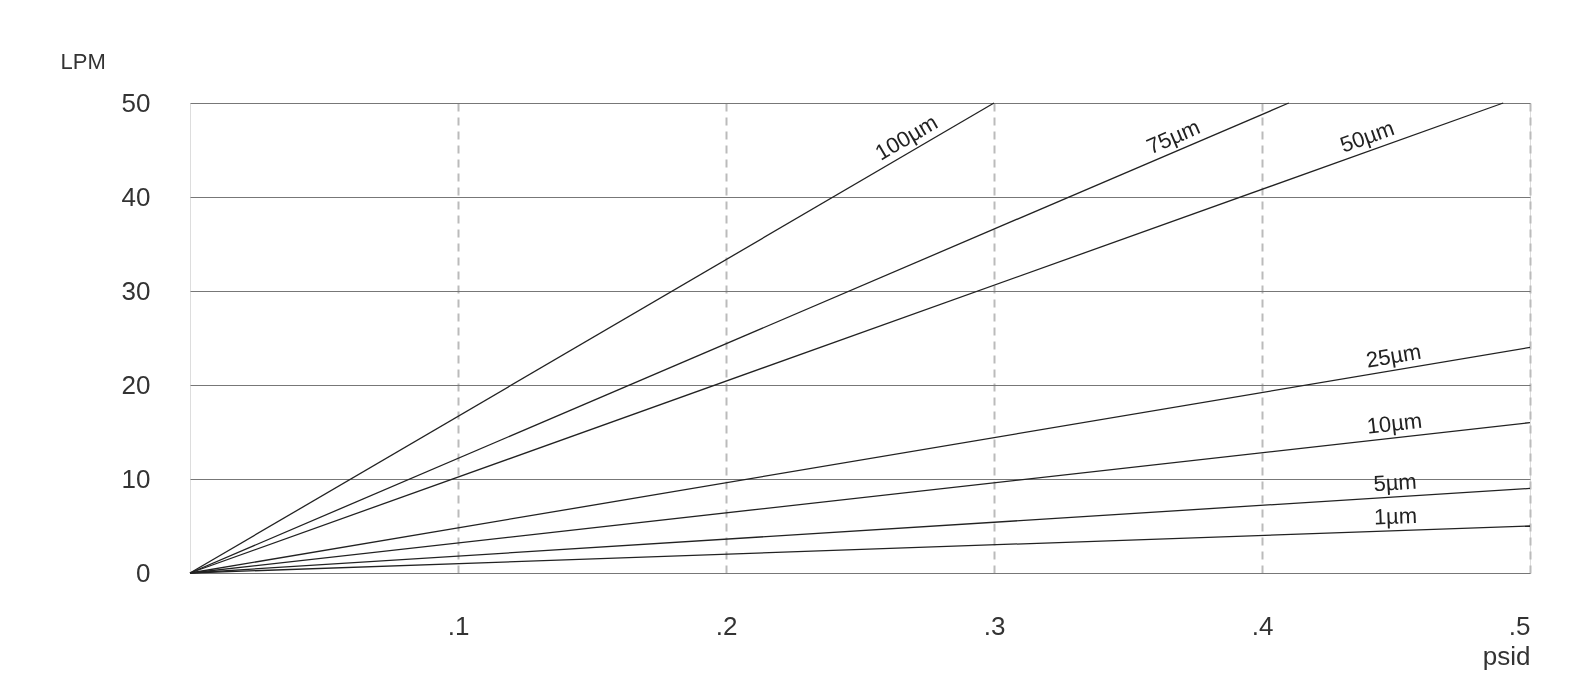 Image resolution: width=1586 pixels, height=683 pixels. I want to click on x-tick-label: .2, so click(726, 625).